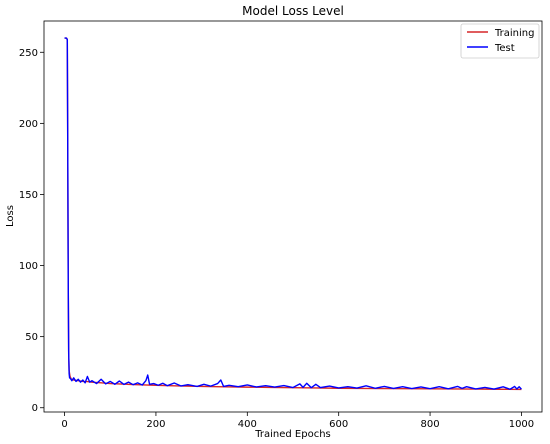 The width and height of the screenshot is (550, 444). I want to click on y-axis-label: Loss, so click(10, 216).